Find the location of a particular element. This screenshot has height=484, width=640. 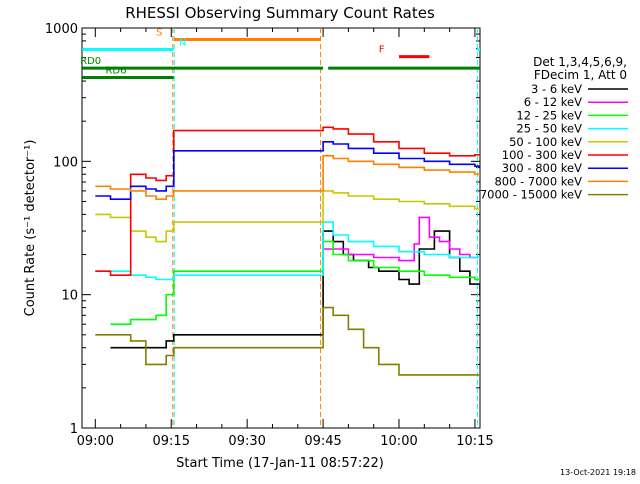

legend-label: 100 - 300 keV is located at coordinates (542, 155).